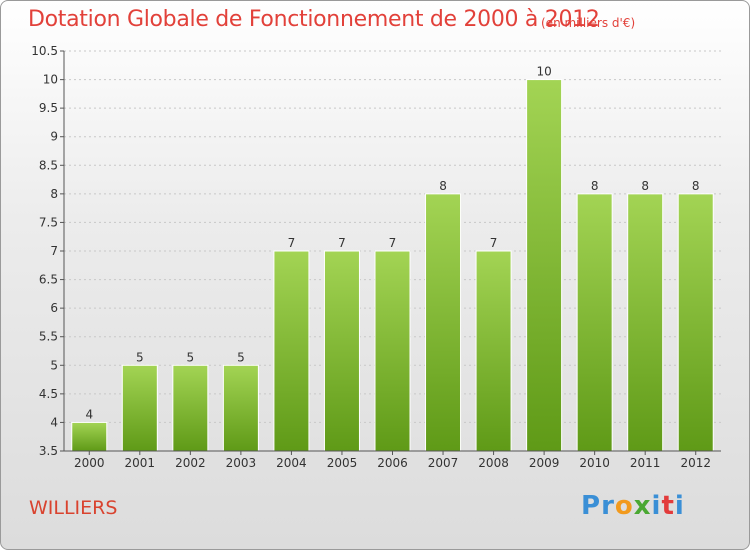 This screenshot has width=750, height=550. I want to click on x-tick-label: 2003, so click(241, 463).